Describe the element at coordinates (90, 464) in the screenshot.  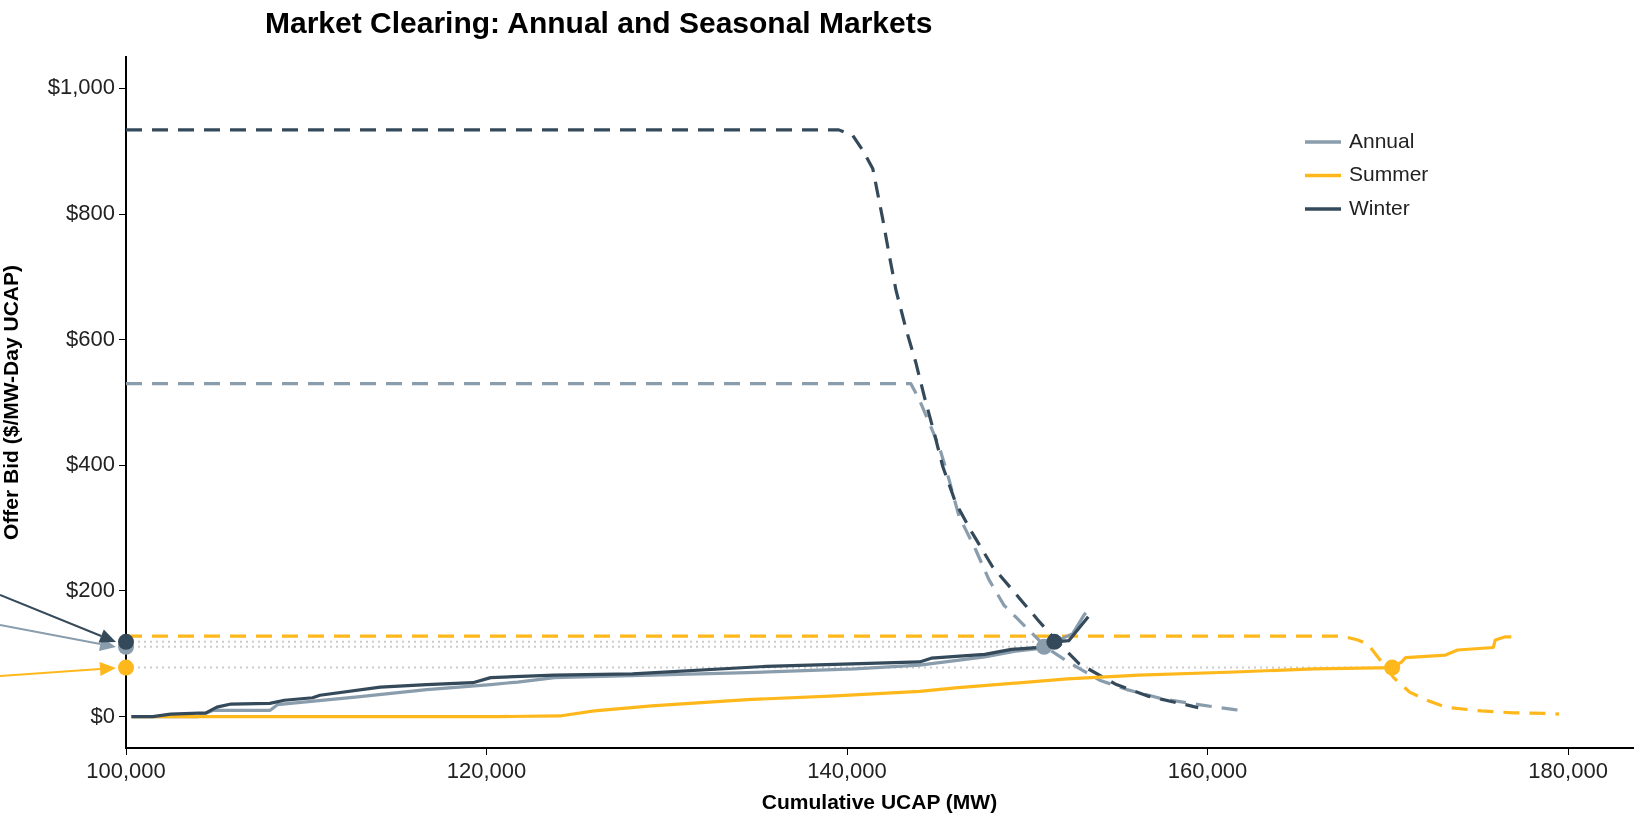
I see `y-tick-label: $400` at that location.